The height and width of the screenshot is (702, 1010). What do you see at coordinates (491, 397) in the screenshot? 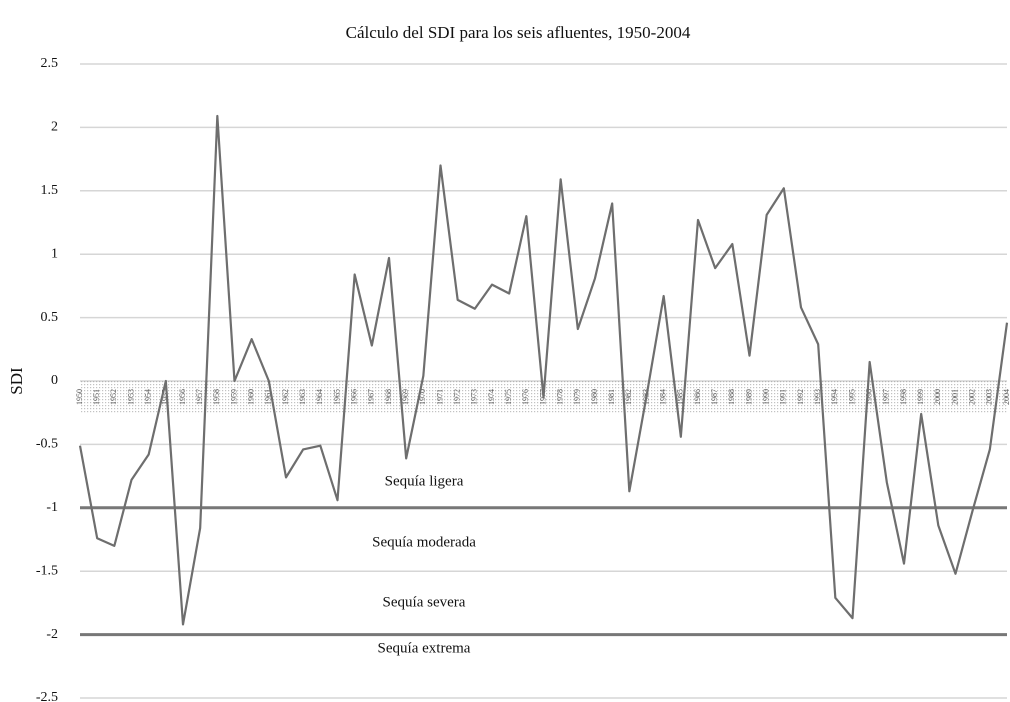
I see `x-tick-label: 1974` at bounding box center [491, 397].